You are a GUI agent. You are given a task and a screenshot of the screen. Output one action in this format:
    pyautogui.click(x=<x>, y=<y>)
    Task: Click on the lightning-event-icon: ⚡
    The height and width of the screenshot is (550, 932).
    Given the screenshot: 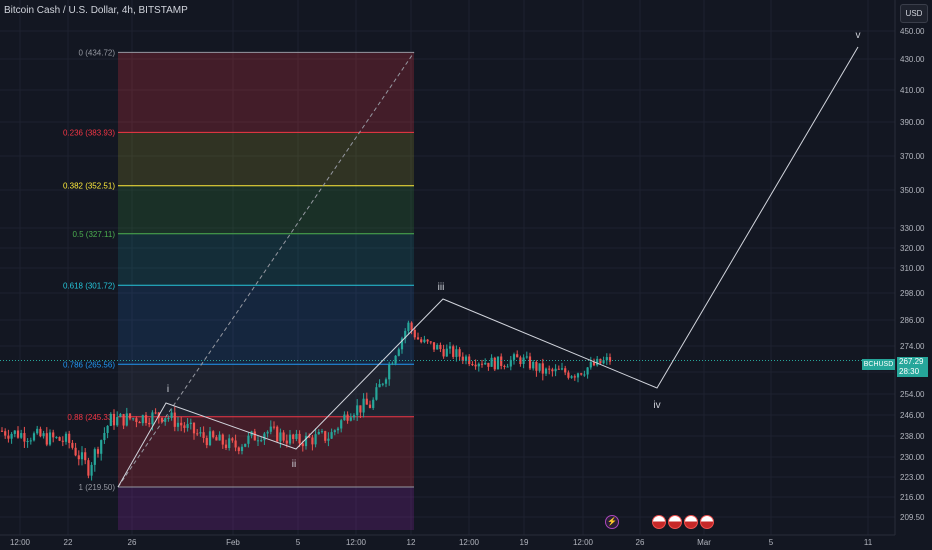 What is the action you would take?
    pyautogui.click(x=612, y=522)
    